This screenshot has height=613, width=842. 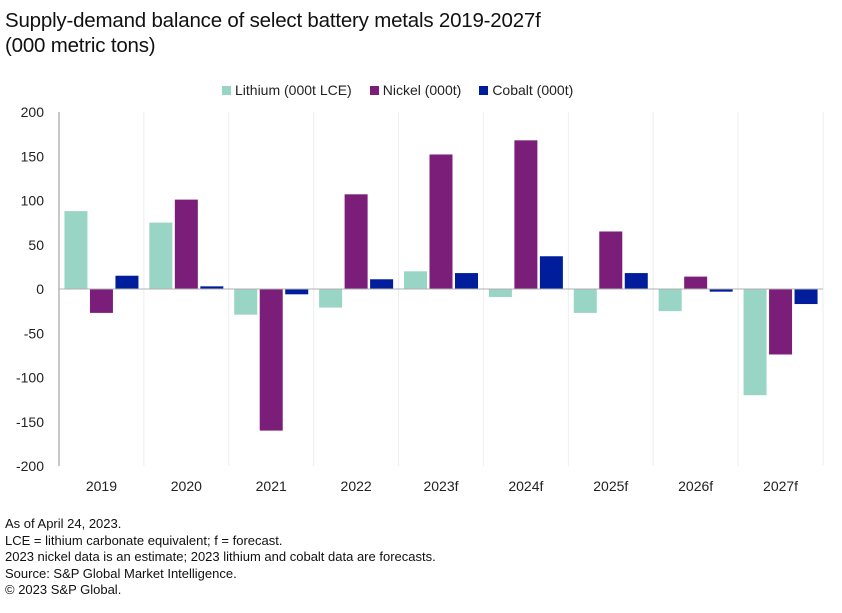 What do you see at coordinates (466, 281) in the screenshot?
I see `bar-cobalt-2023f` at bounding box center [466, 281].